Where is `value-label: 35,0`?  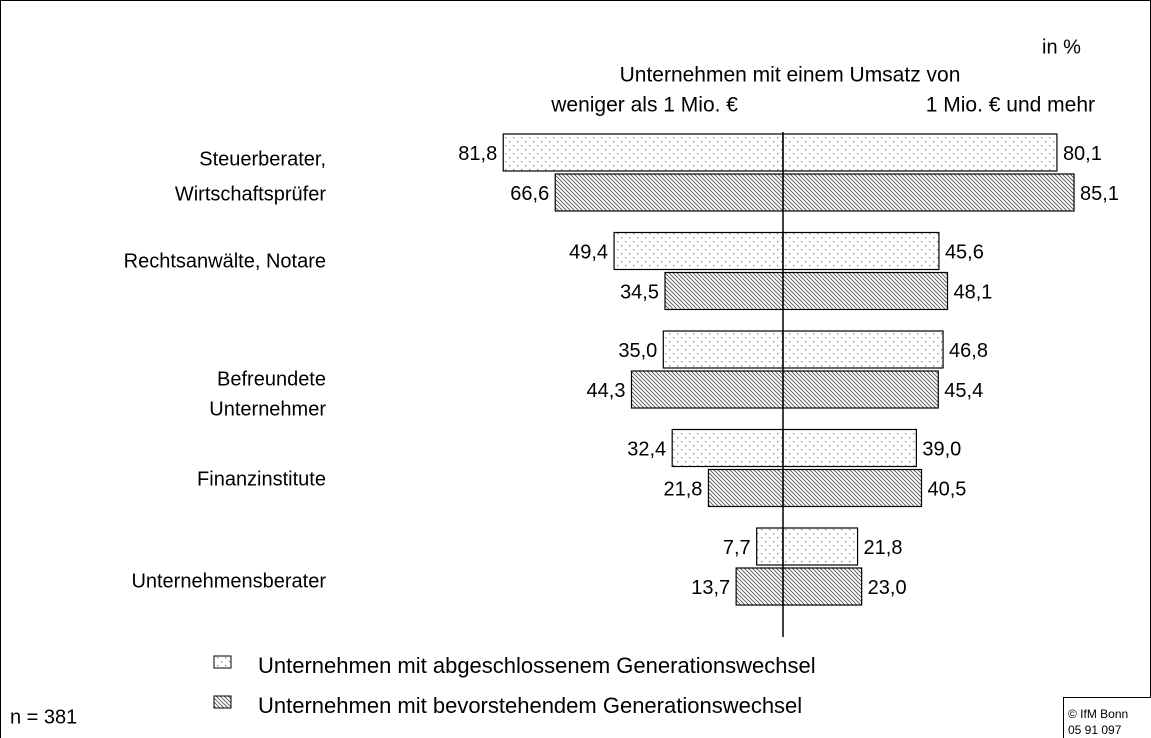 value-label: 35,0 is located at coordinates (637, 351).